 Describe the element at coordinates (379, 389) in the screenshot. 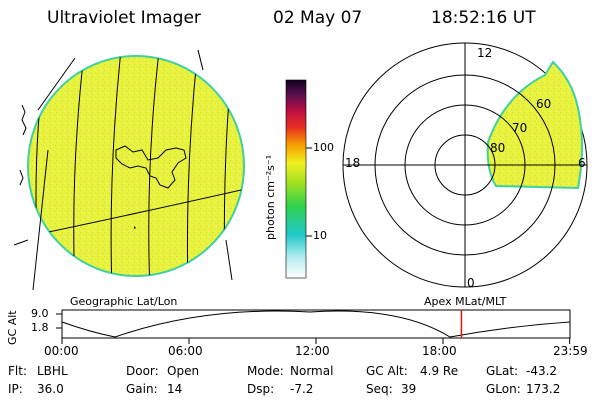

I see `status-seq-label: Seq:` at that location.